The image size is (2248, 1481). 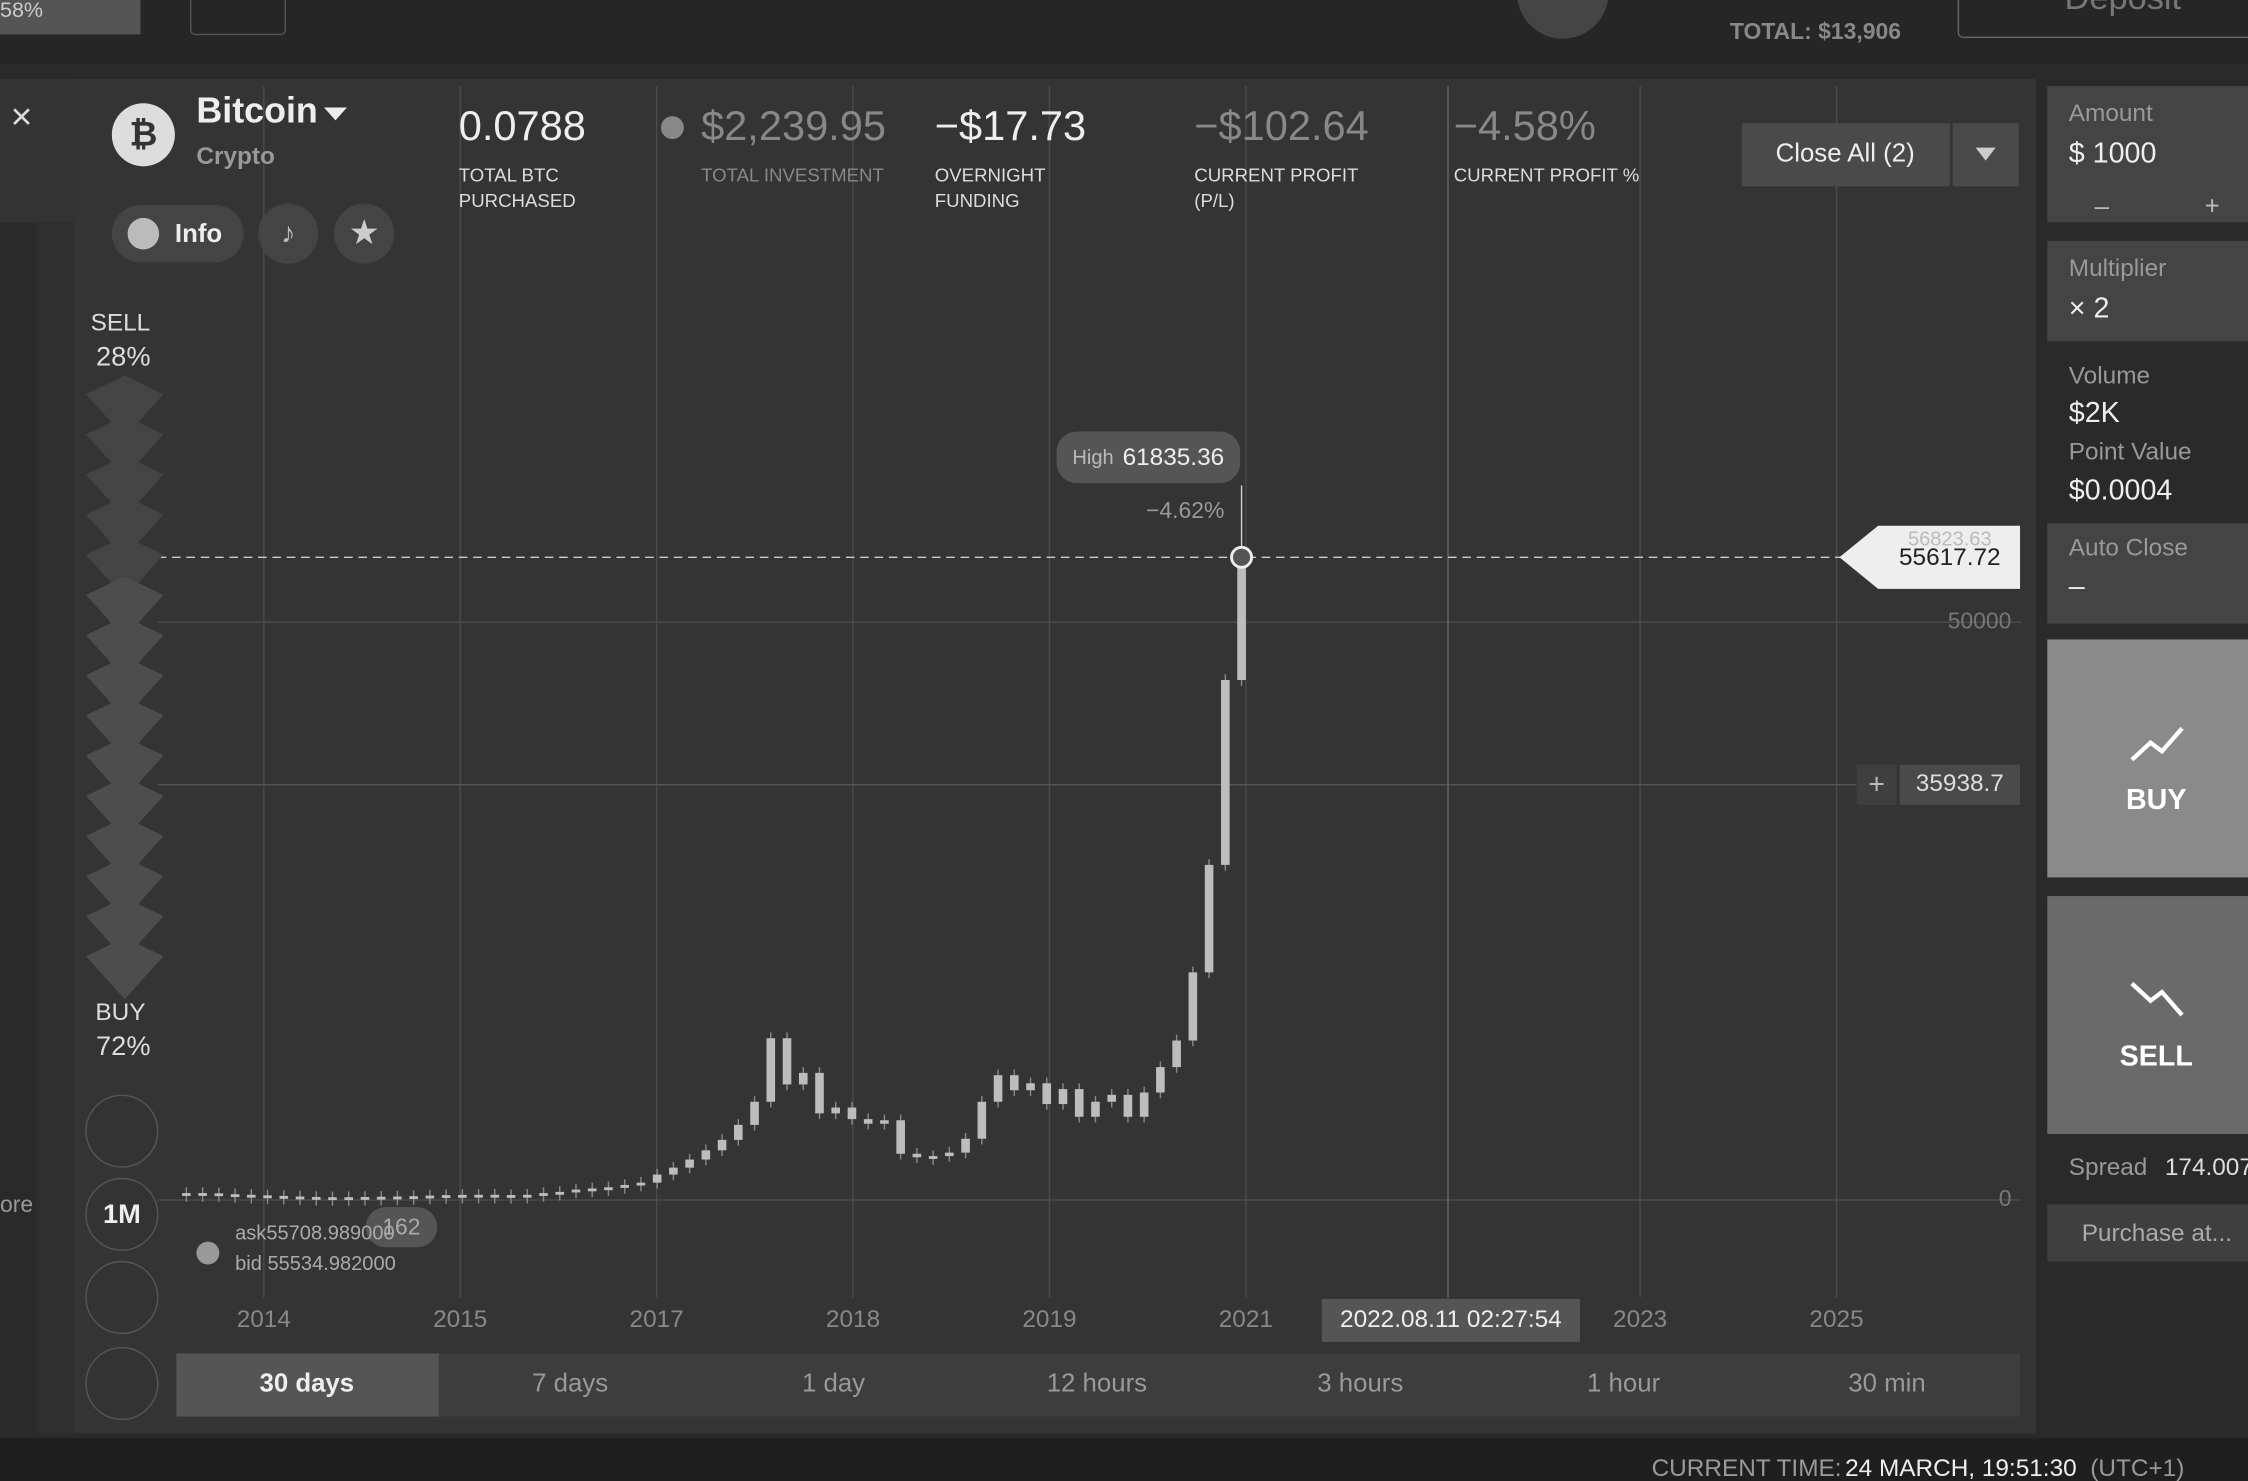 What do you see at coordinates (1246, 1319) in the screenshot?
I see `x-label: 2021` at bounding box center [1246, 1319].